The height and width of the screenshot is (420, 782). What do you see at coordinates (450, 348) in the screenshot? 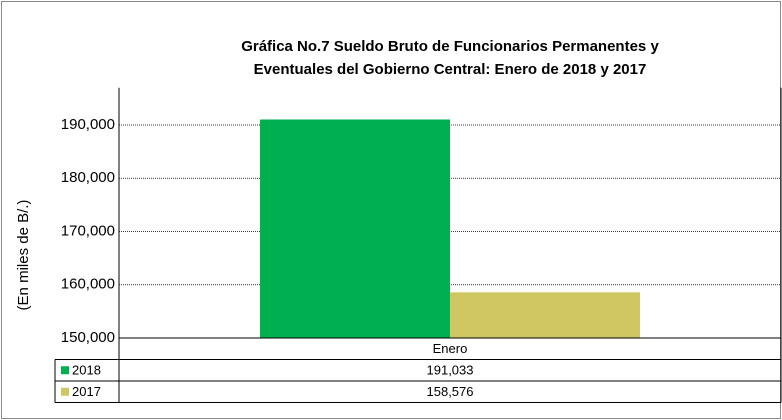
I see `x-tick-label: Enero` at bounding box center [450, 348].